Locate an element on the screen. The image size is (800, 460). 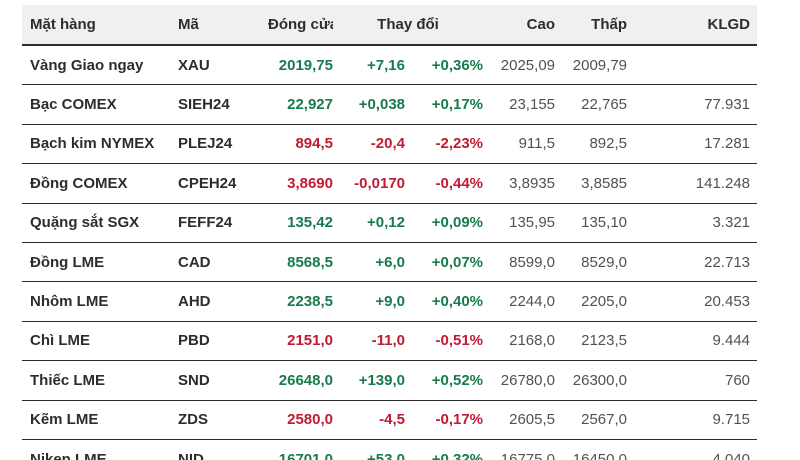
volume: 22.713 is located at coordinates (692, 262).